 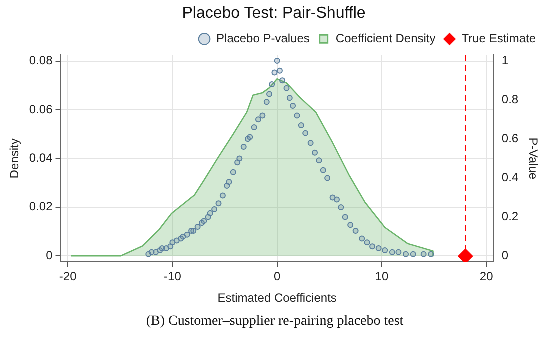 What do you see at coordinates (41, 158) in the screenshot?
I see `y-tick-label: 0.04` at bounding box center [41, 158].